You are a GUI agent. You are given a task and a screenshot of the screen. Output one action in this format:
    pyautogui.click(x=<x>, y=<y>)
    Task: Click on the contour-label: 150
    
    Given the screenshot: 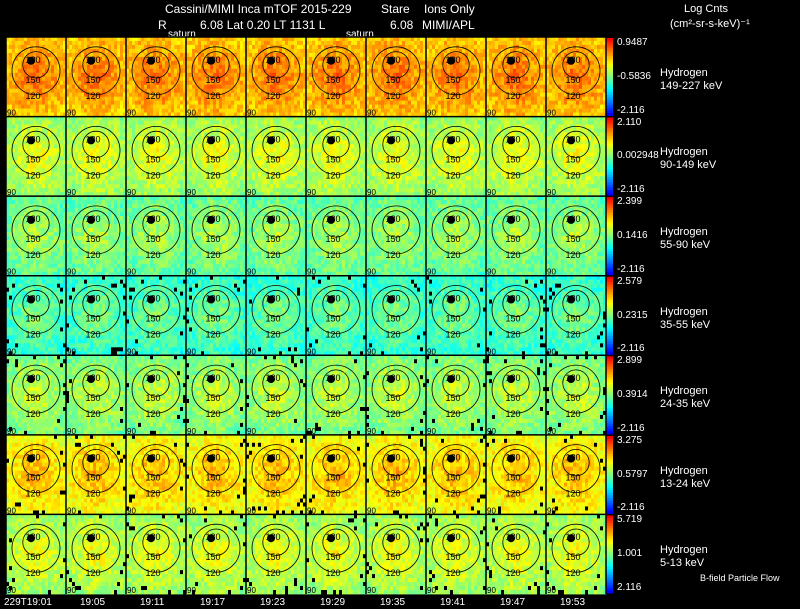 What is the action you would take?
    pyautogui.click(x=332, y=80)
    